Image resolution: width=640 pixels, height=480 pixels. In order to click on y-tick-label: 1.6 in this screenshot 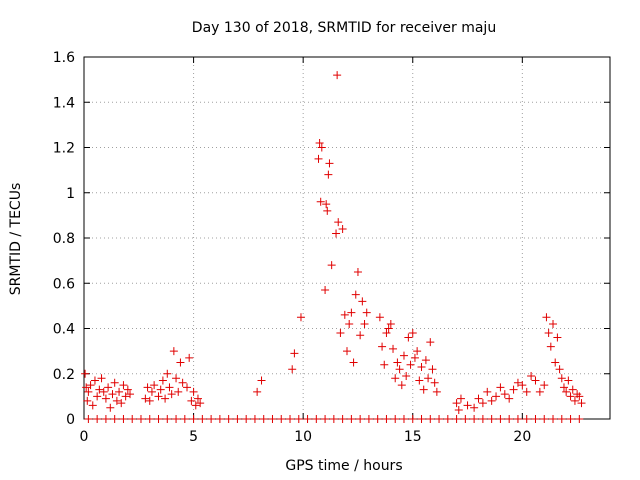, I will do `click(64, 58)`.